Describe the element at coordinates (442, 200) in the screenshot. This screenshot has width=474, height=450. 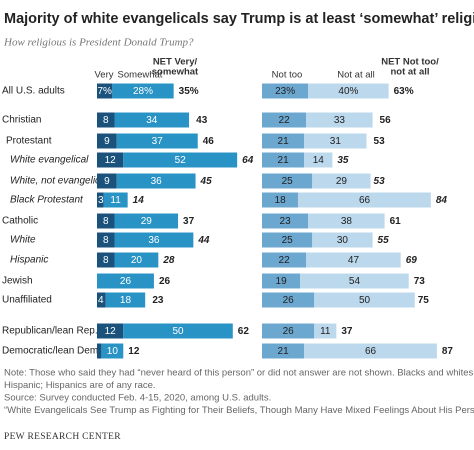
I see `net-value: 84` at that location.